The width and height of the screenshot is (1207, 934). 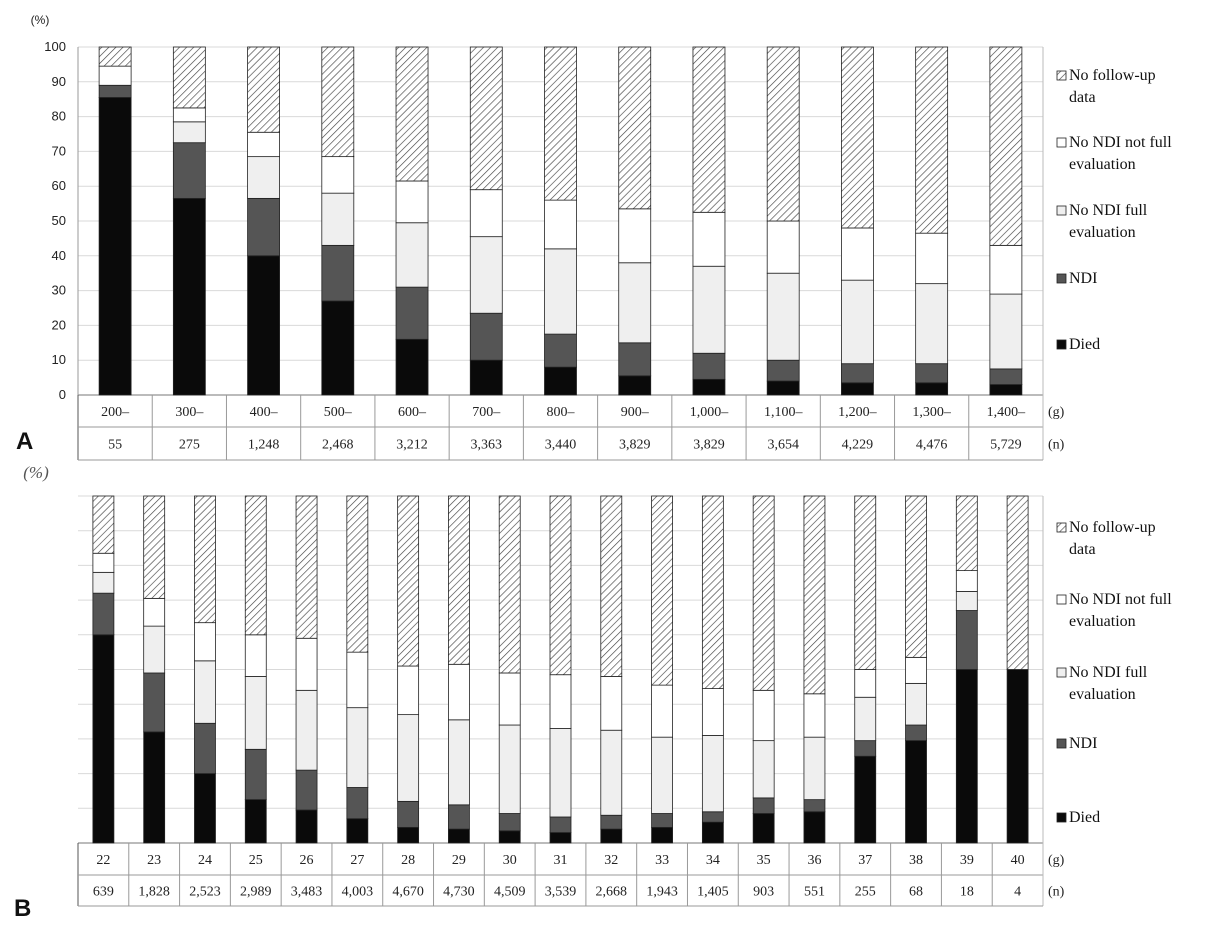 I want to click on panel-b-legend-label: NDI, so click(x=1083, y=743).